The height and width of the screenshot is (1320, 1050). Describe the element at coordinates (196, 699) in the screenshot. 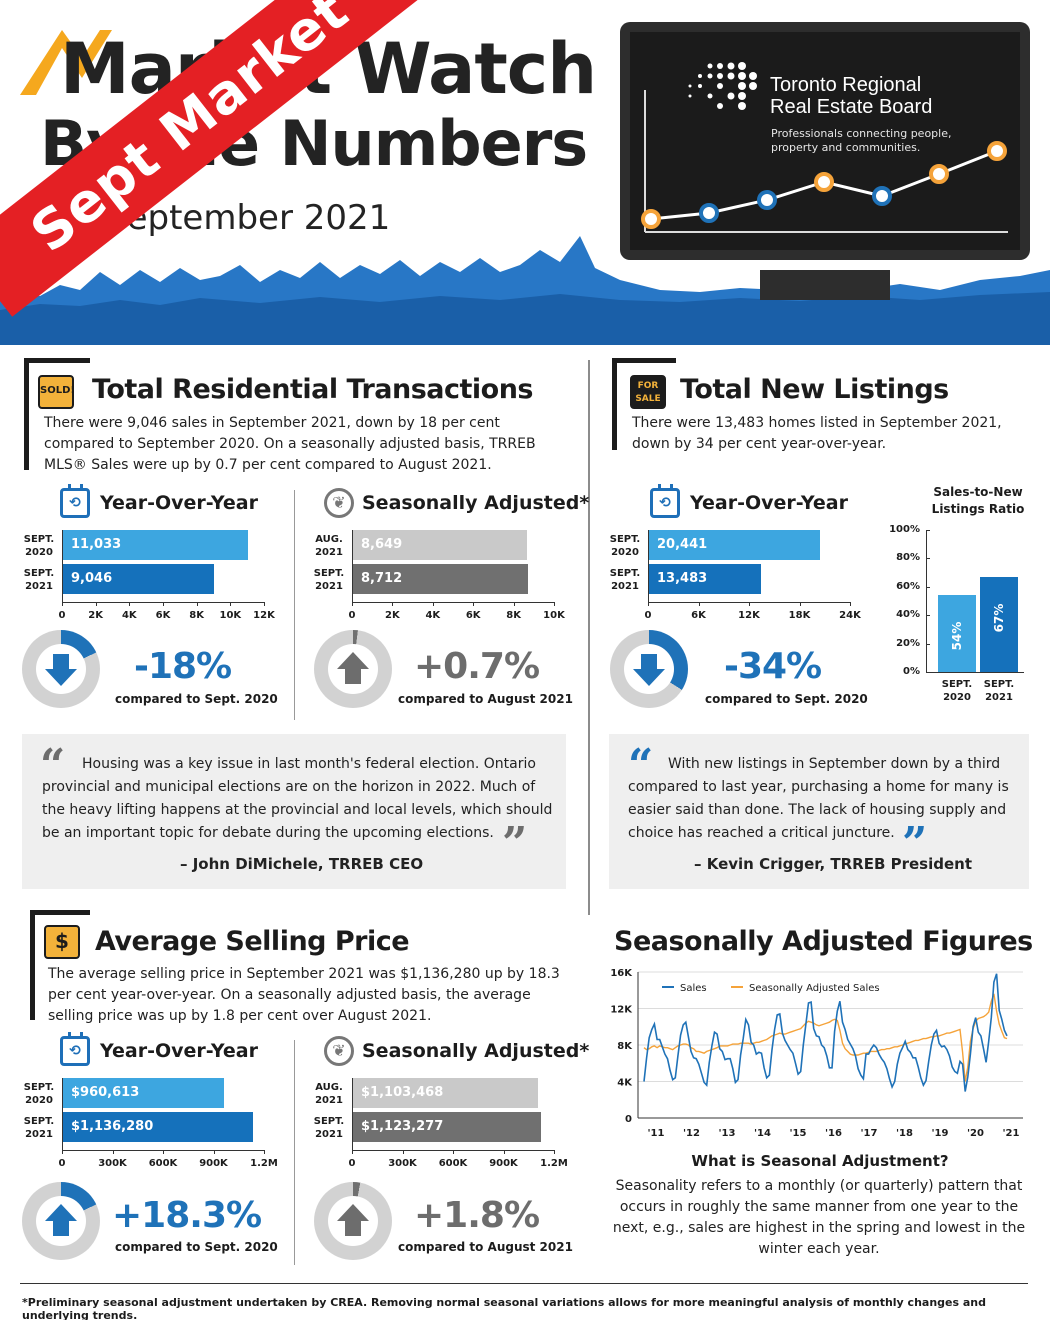

I see `transactions-yoy-compare: compared to Sept. 2020` at that location.